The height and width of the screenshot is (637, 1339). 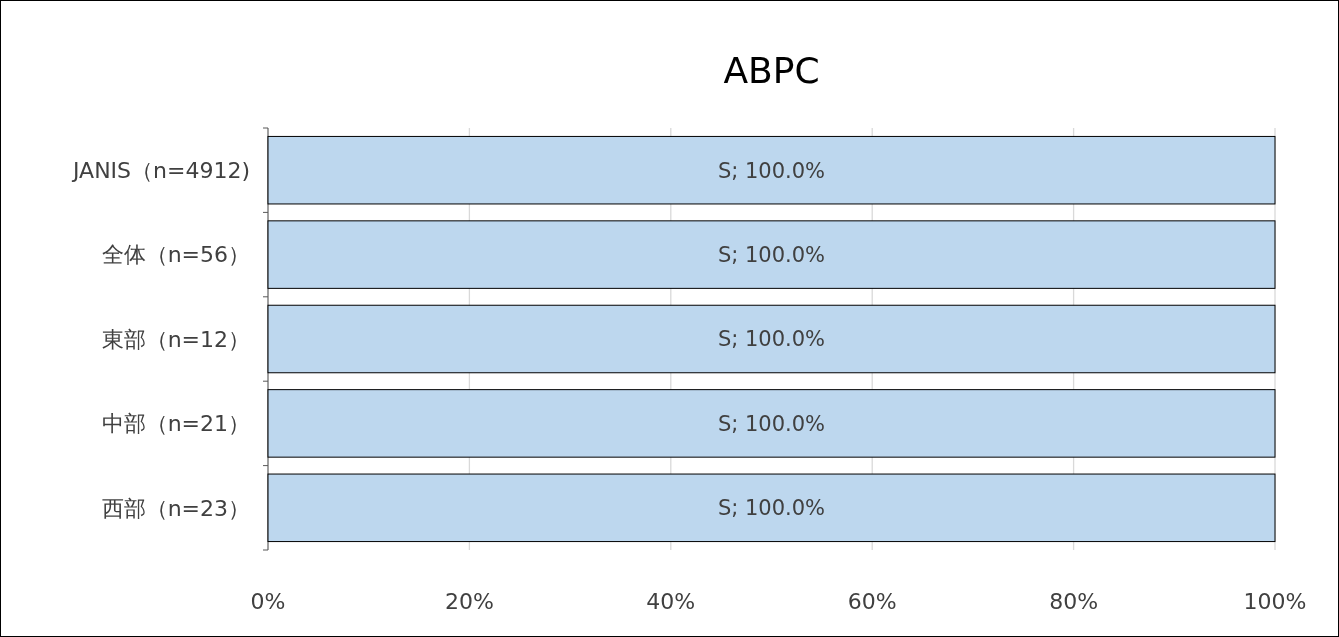 I want to click on x-tick-label: 20%, so click(x=469, y=601).